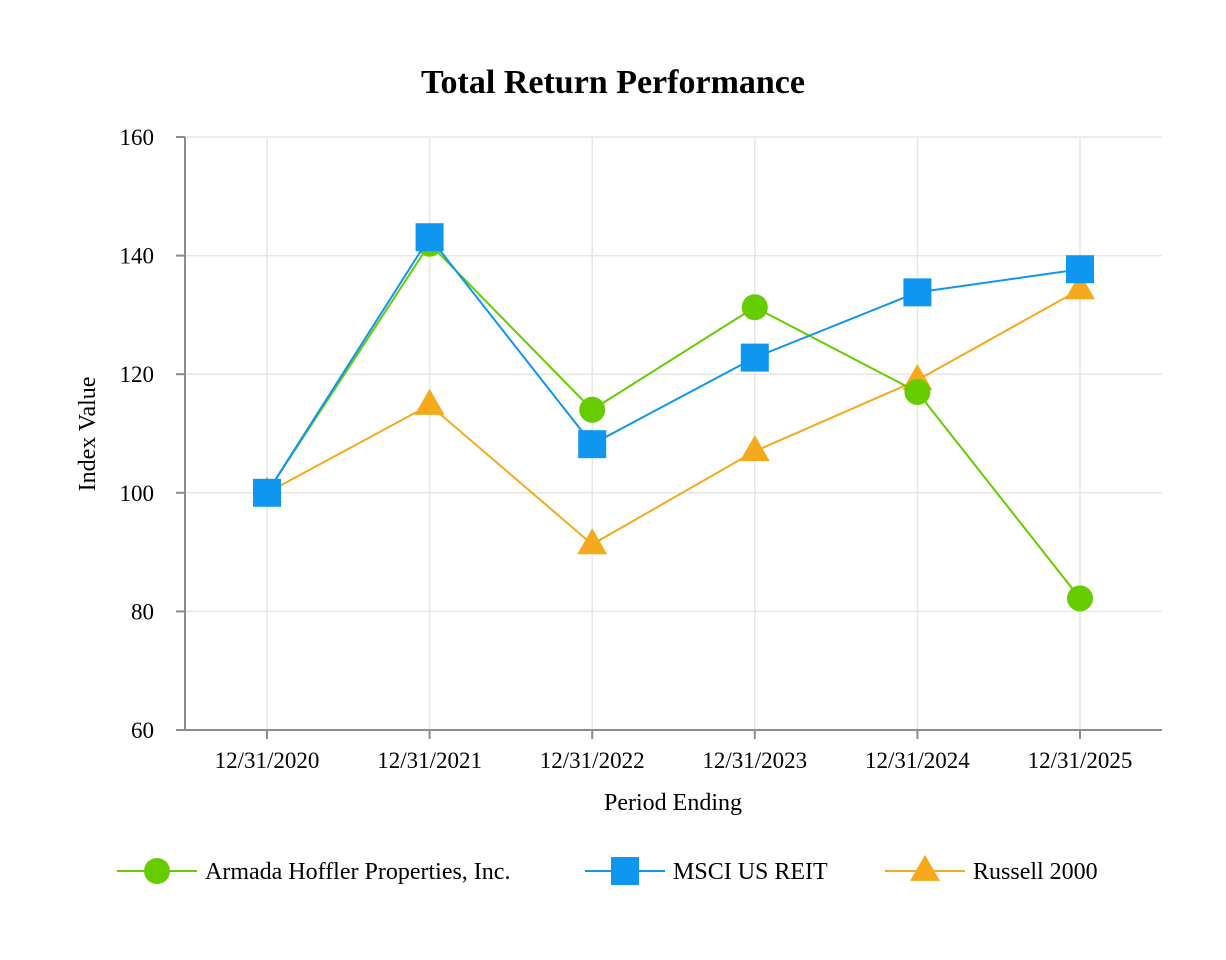 The height and width of the screenshot is (960, 1226). What do you see at coordinates (613, 82) in the screenshot?
I see `chart-title: Total Return Performance` at bounding box center [613, 82].